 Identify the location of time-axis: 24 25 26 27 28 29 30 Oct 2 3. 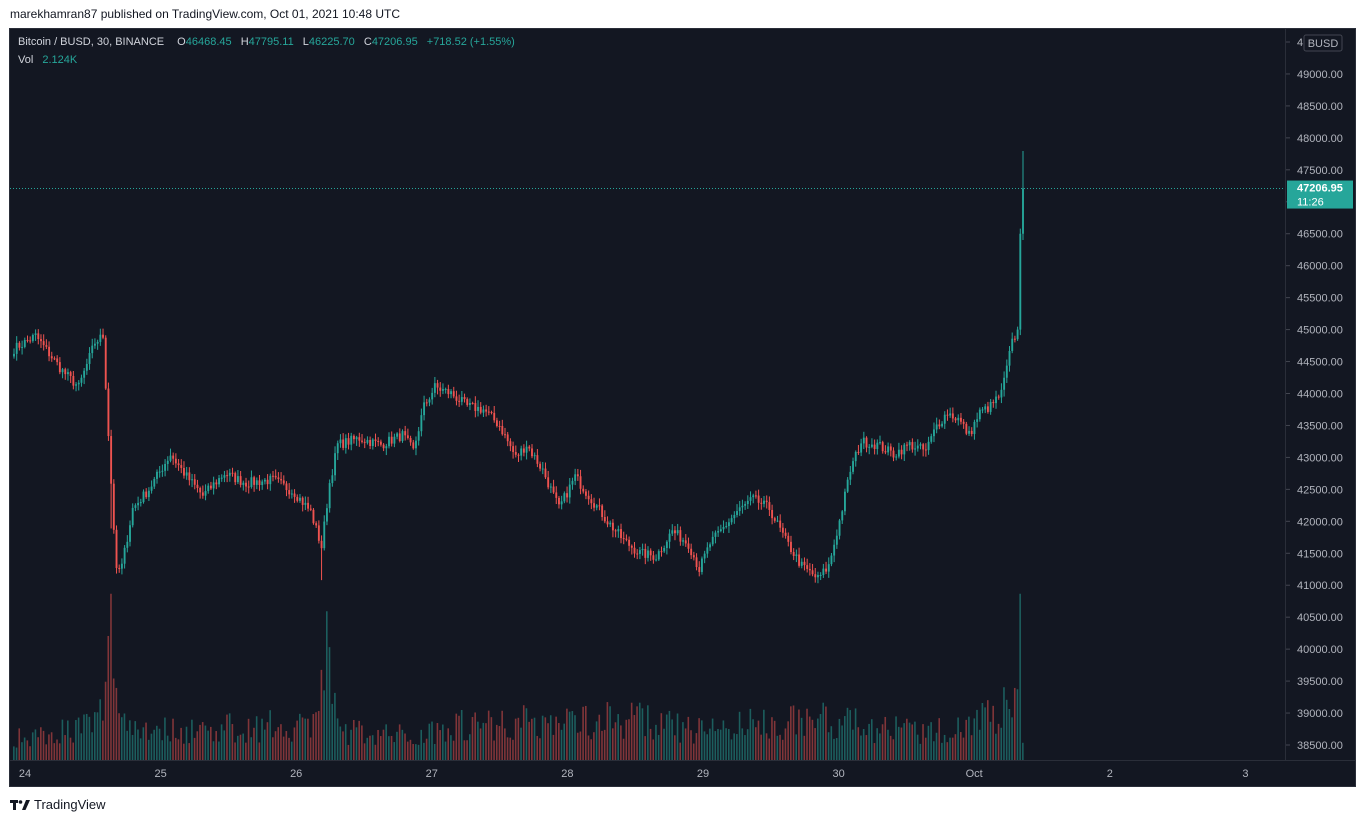
(634, 774).